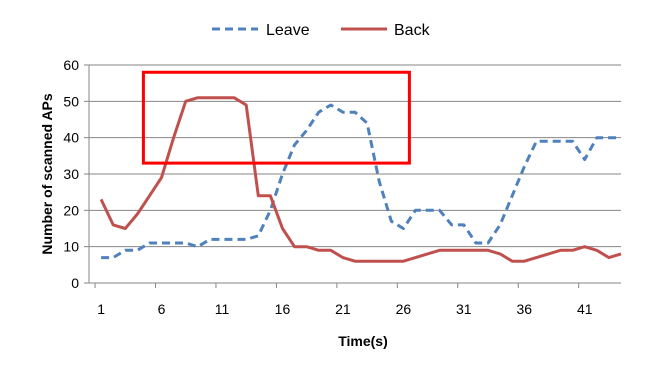  Describe the element at coordinates (71, 247) in the screenshot. I see `y-tick-label: 10` at that location.